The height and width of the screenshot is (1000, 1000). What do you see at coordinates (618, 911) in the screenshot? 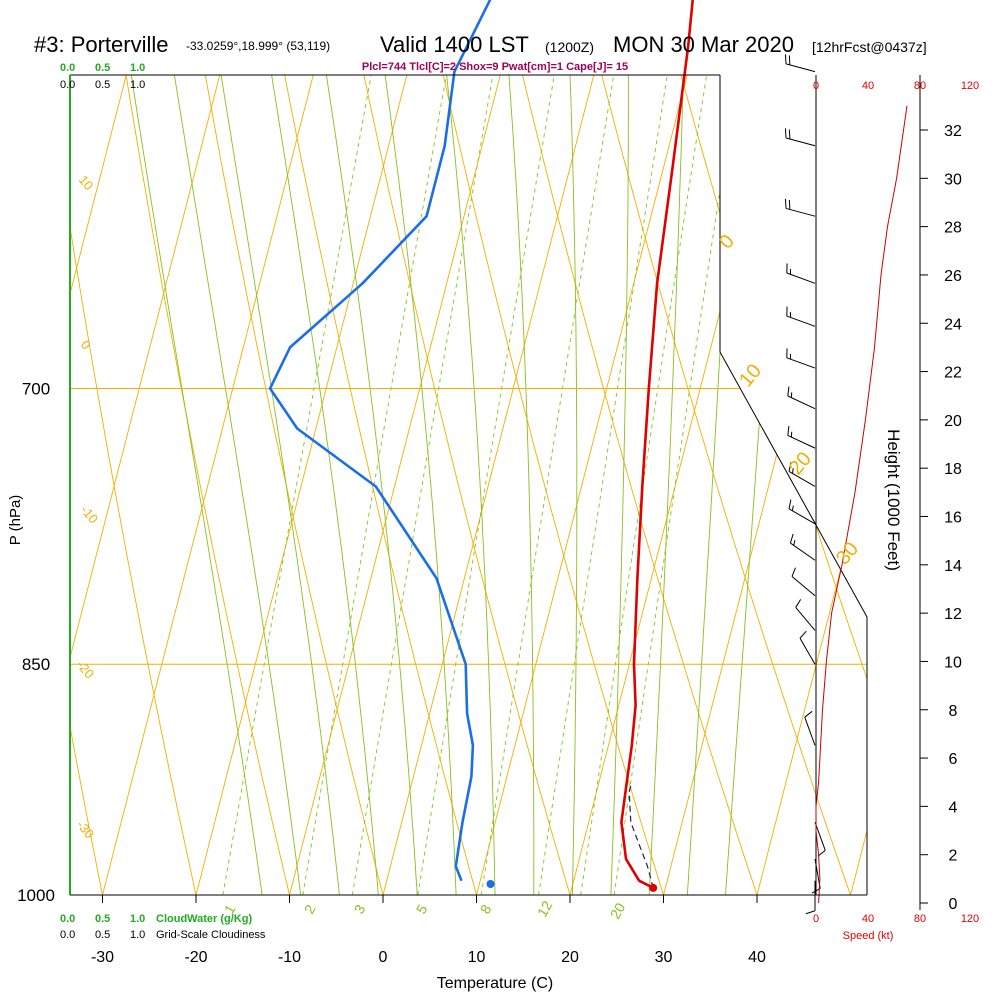
I see `mixing-ratio-label: 20` at bounding box center [618, 911].